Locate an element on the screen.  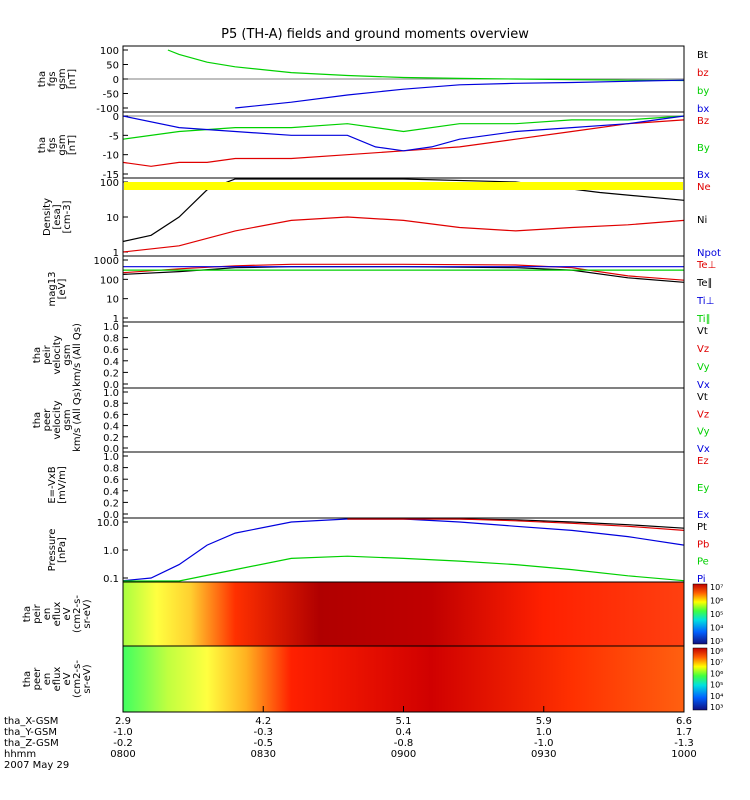
panel-frame-p7 is located at coordinates (403, 485).